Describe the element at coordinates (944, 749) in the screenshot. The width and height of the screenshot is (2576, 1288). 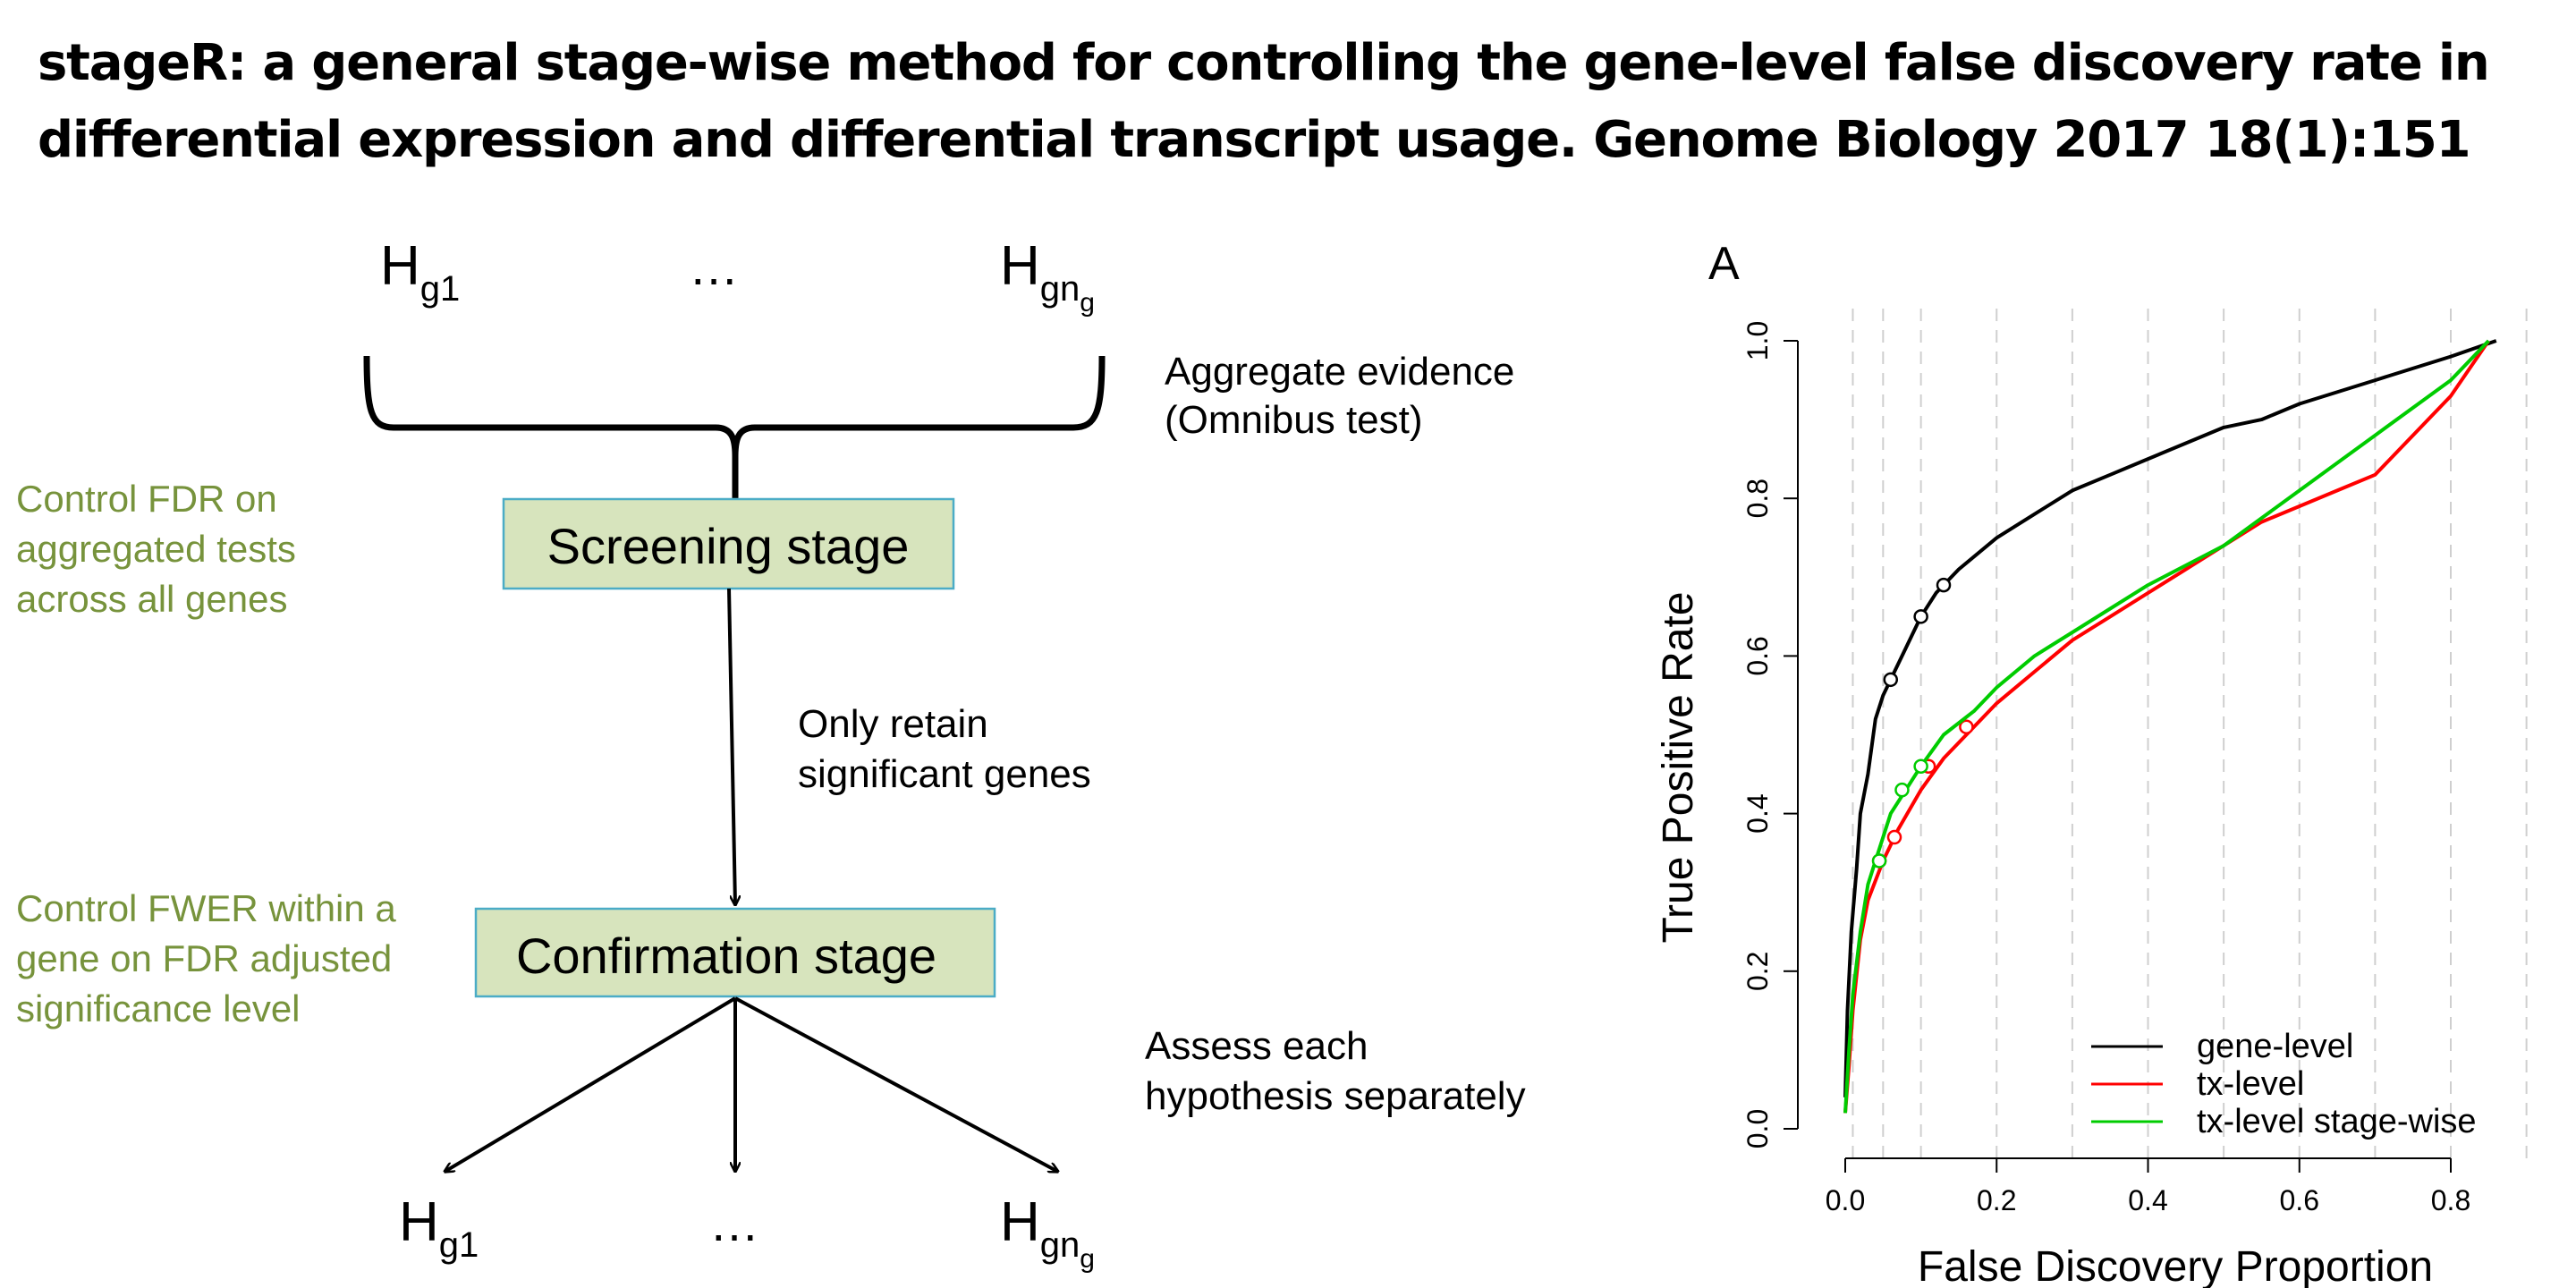
I see `retain-note: Only retain significant genes` at that location.